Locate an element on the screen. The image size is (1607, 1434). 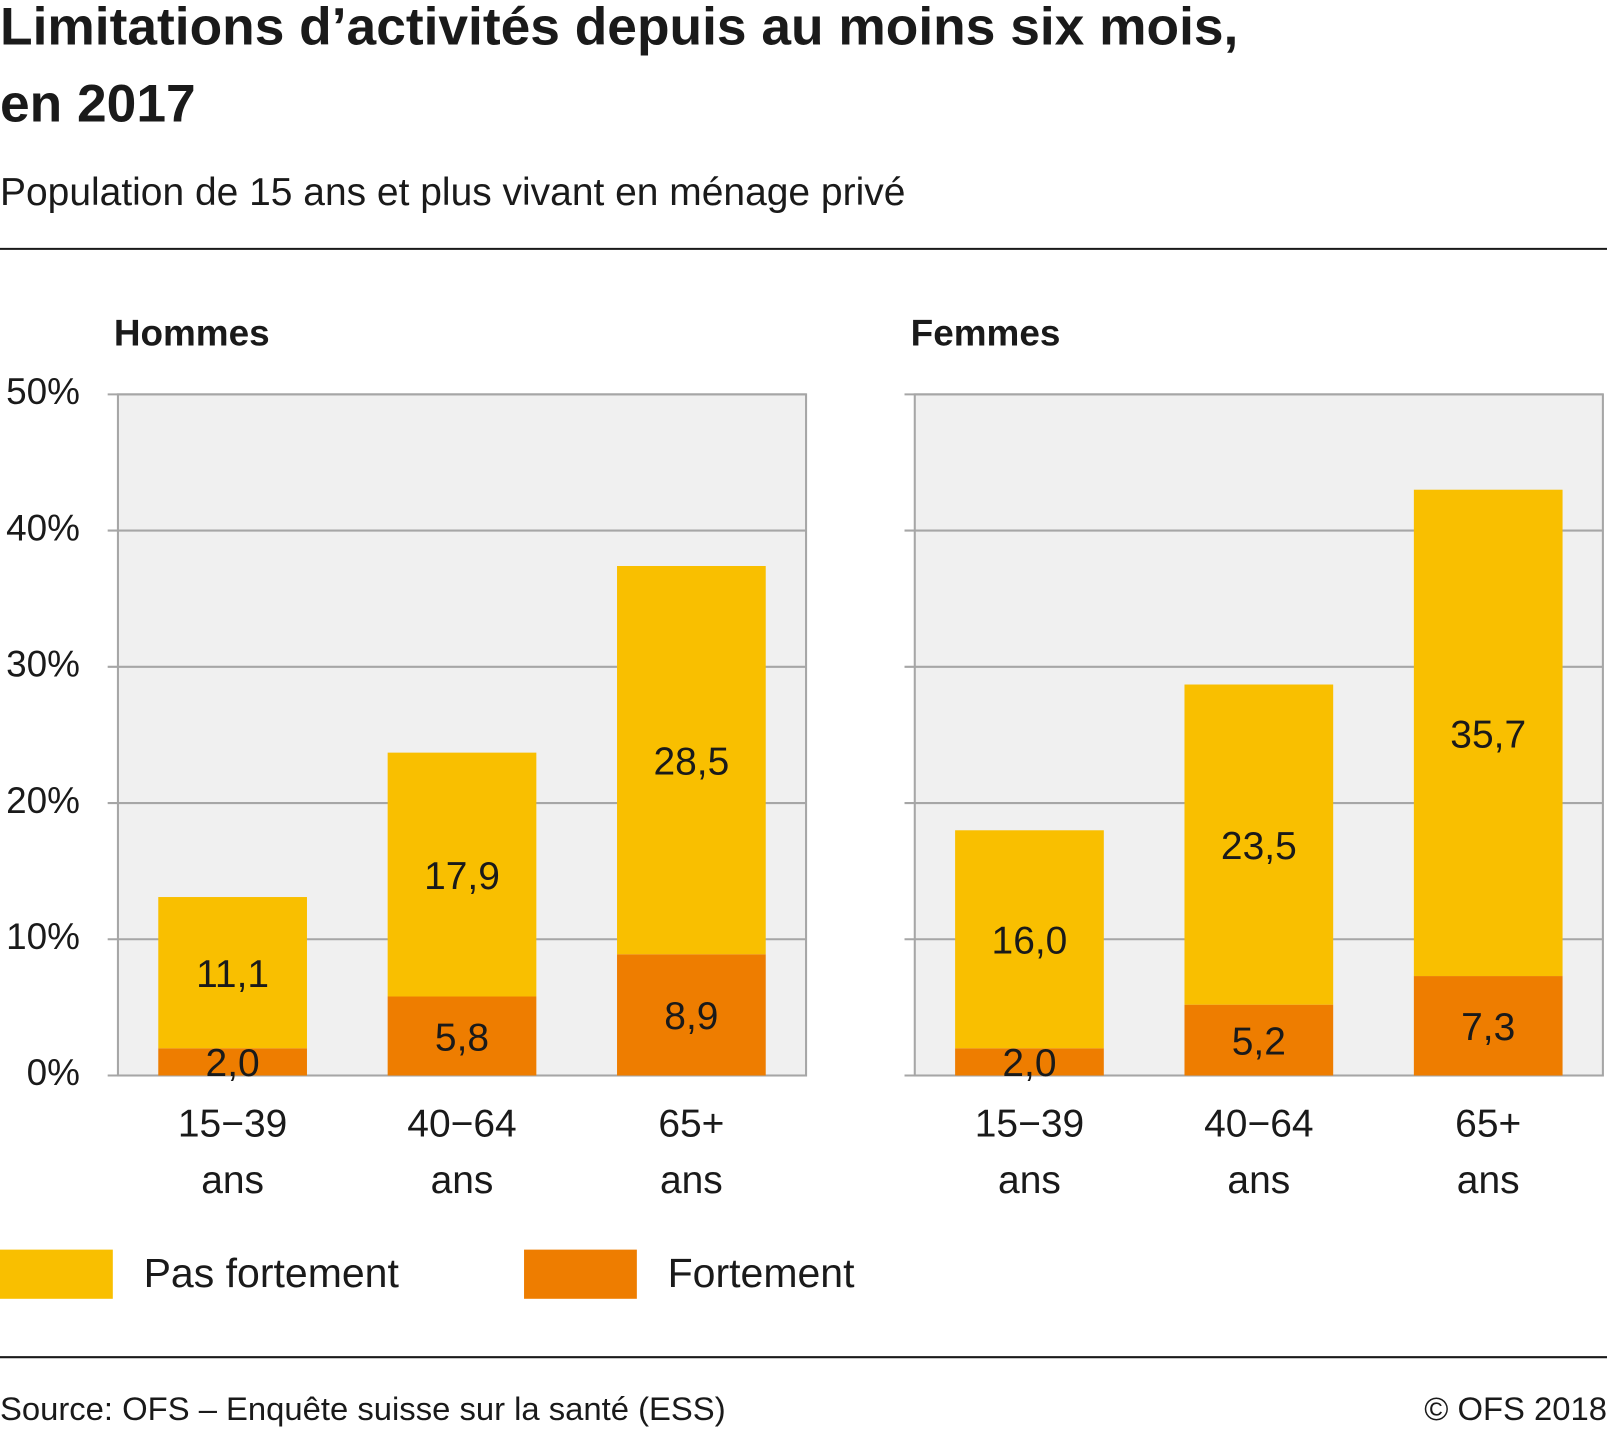
value-label: 17,9 is located at coordinates (462, 876).